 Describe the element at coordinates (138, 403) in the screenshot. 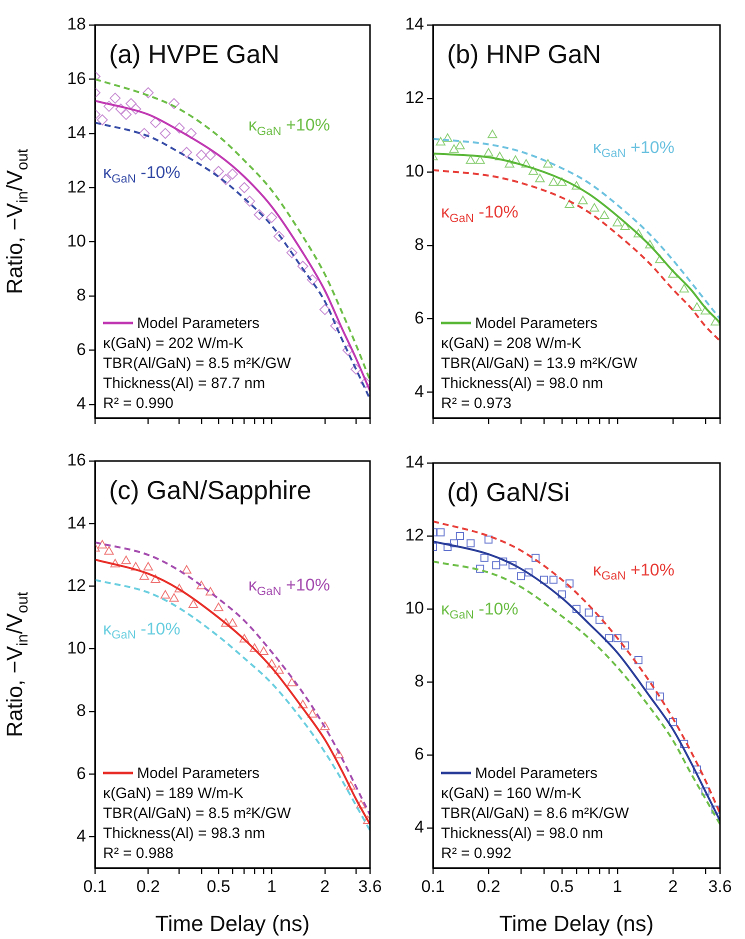

I see `annotation: R² = 0.990` at that location.